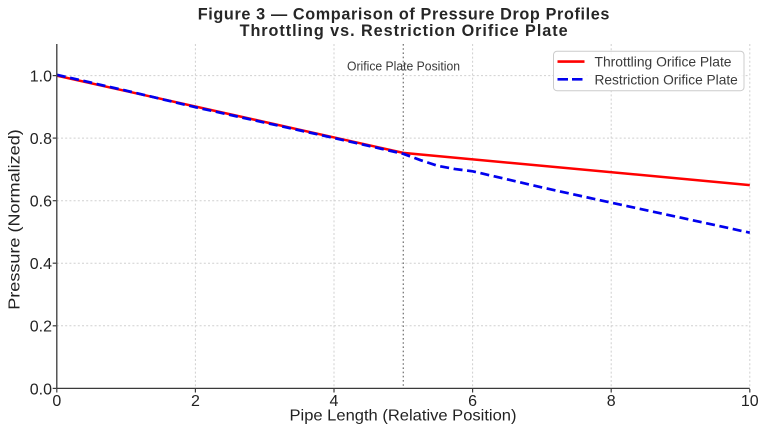 The image size is (768, 437). Describe the element at coordinates (15, 219) in the screenshot. I see `svg-text: Pressure (Normalized)` at that location.